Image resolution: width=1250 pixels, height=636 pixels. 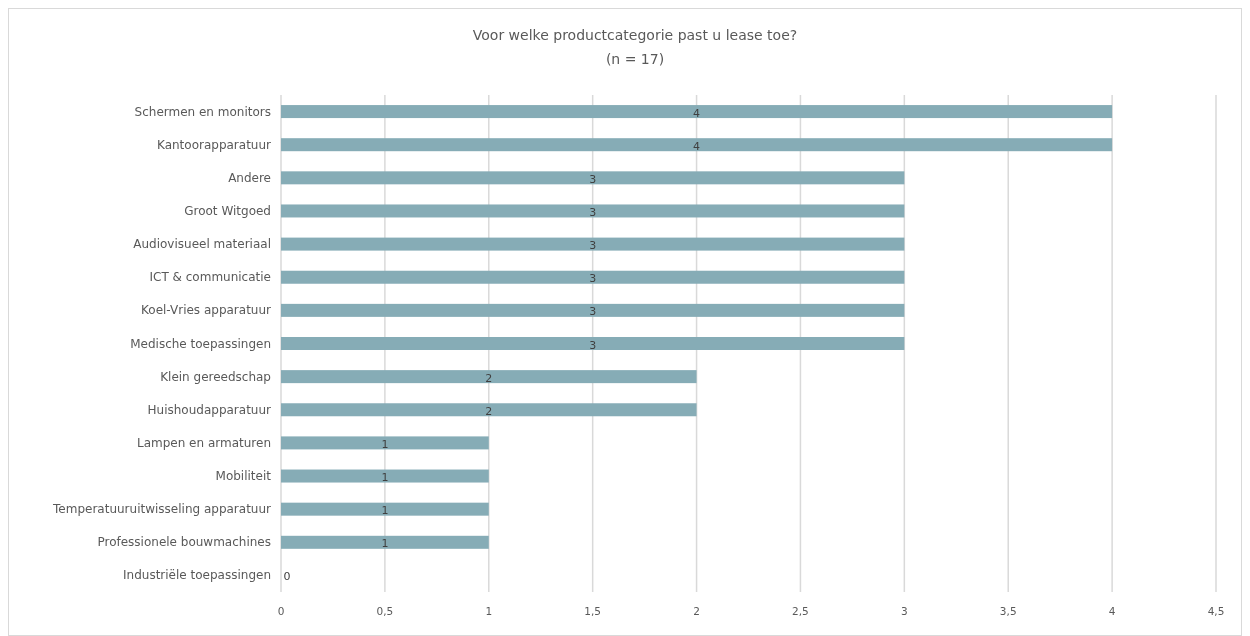 What do you see at coordinates (162, 509) in the screenshot?
I see `y-tick-label: Temperatuuruitwisseling apparatuur` at bounding box center [162, 509].